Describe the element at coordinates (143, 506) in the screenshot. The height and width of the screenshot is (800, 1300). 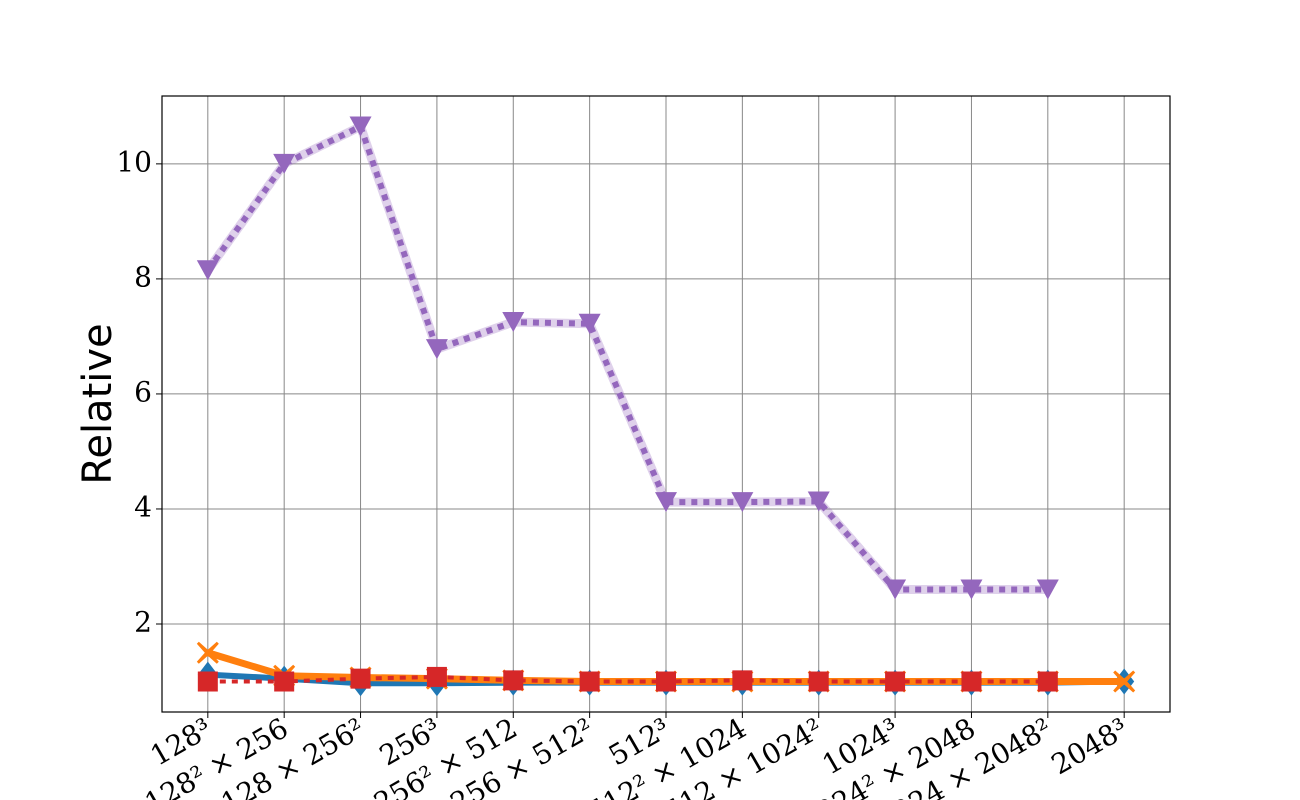
I see `y-tick-label: 4` at that location.